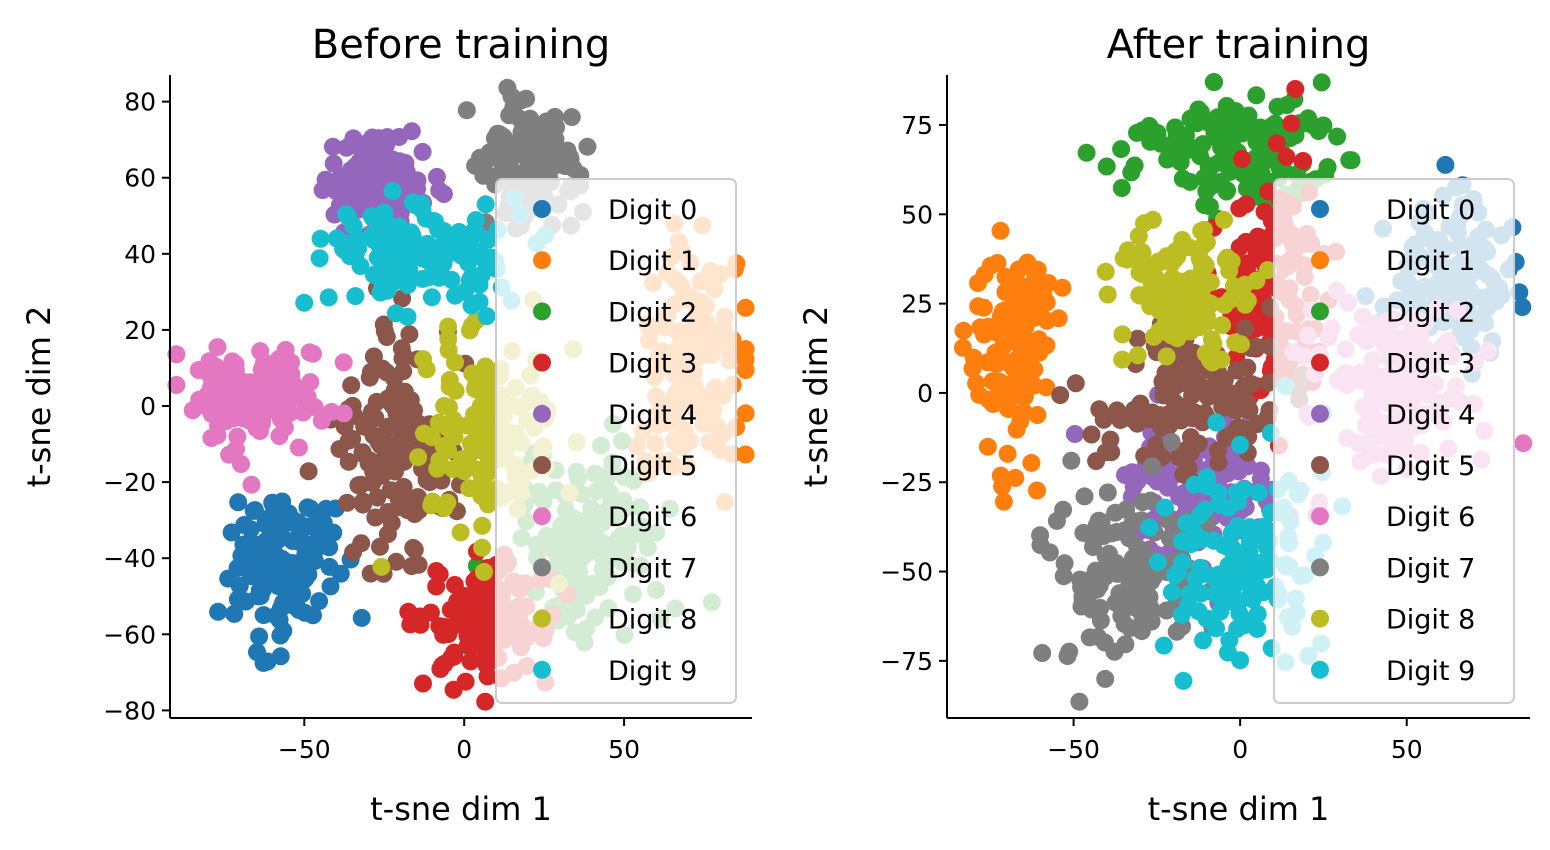 The height and width of the screenshot is (850, 1550). What do you see at coordinates (925, 393) in the screenshot?
I see `y-tick-label: 0` at bounding box center [925, 393].